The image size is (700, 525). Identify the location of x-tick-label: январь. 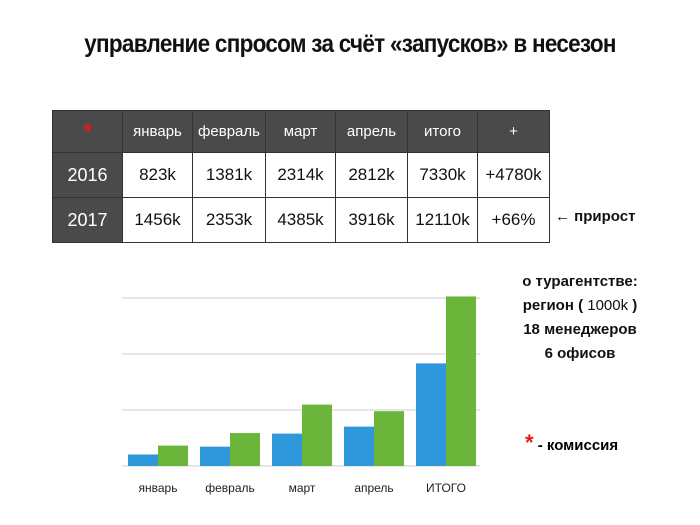
(158, 488).